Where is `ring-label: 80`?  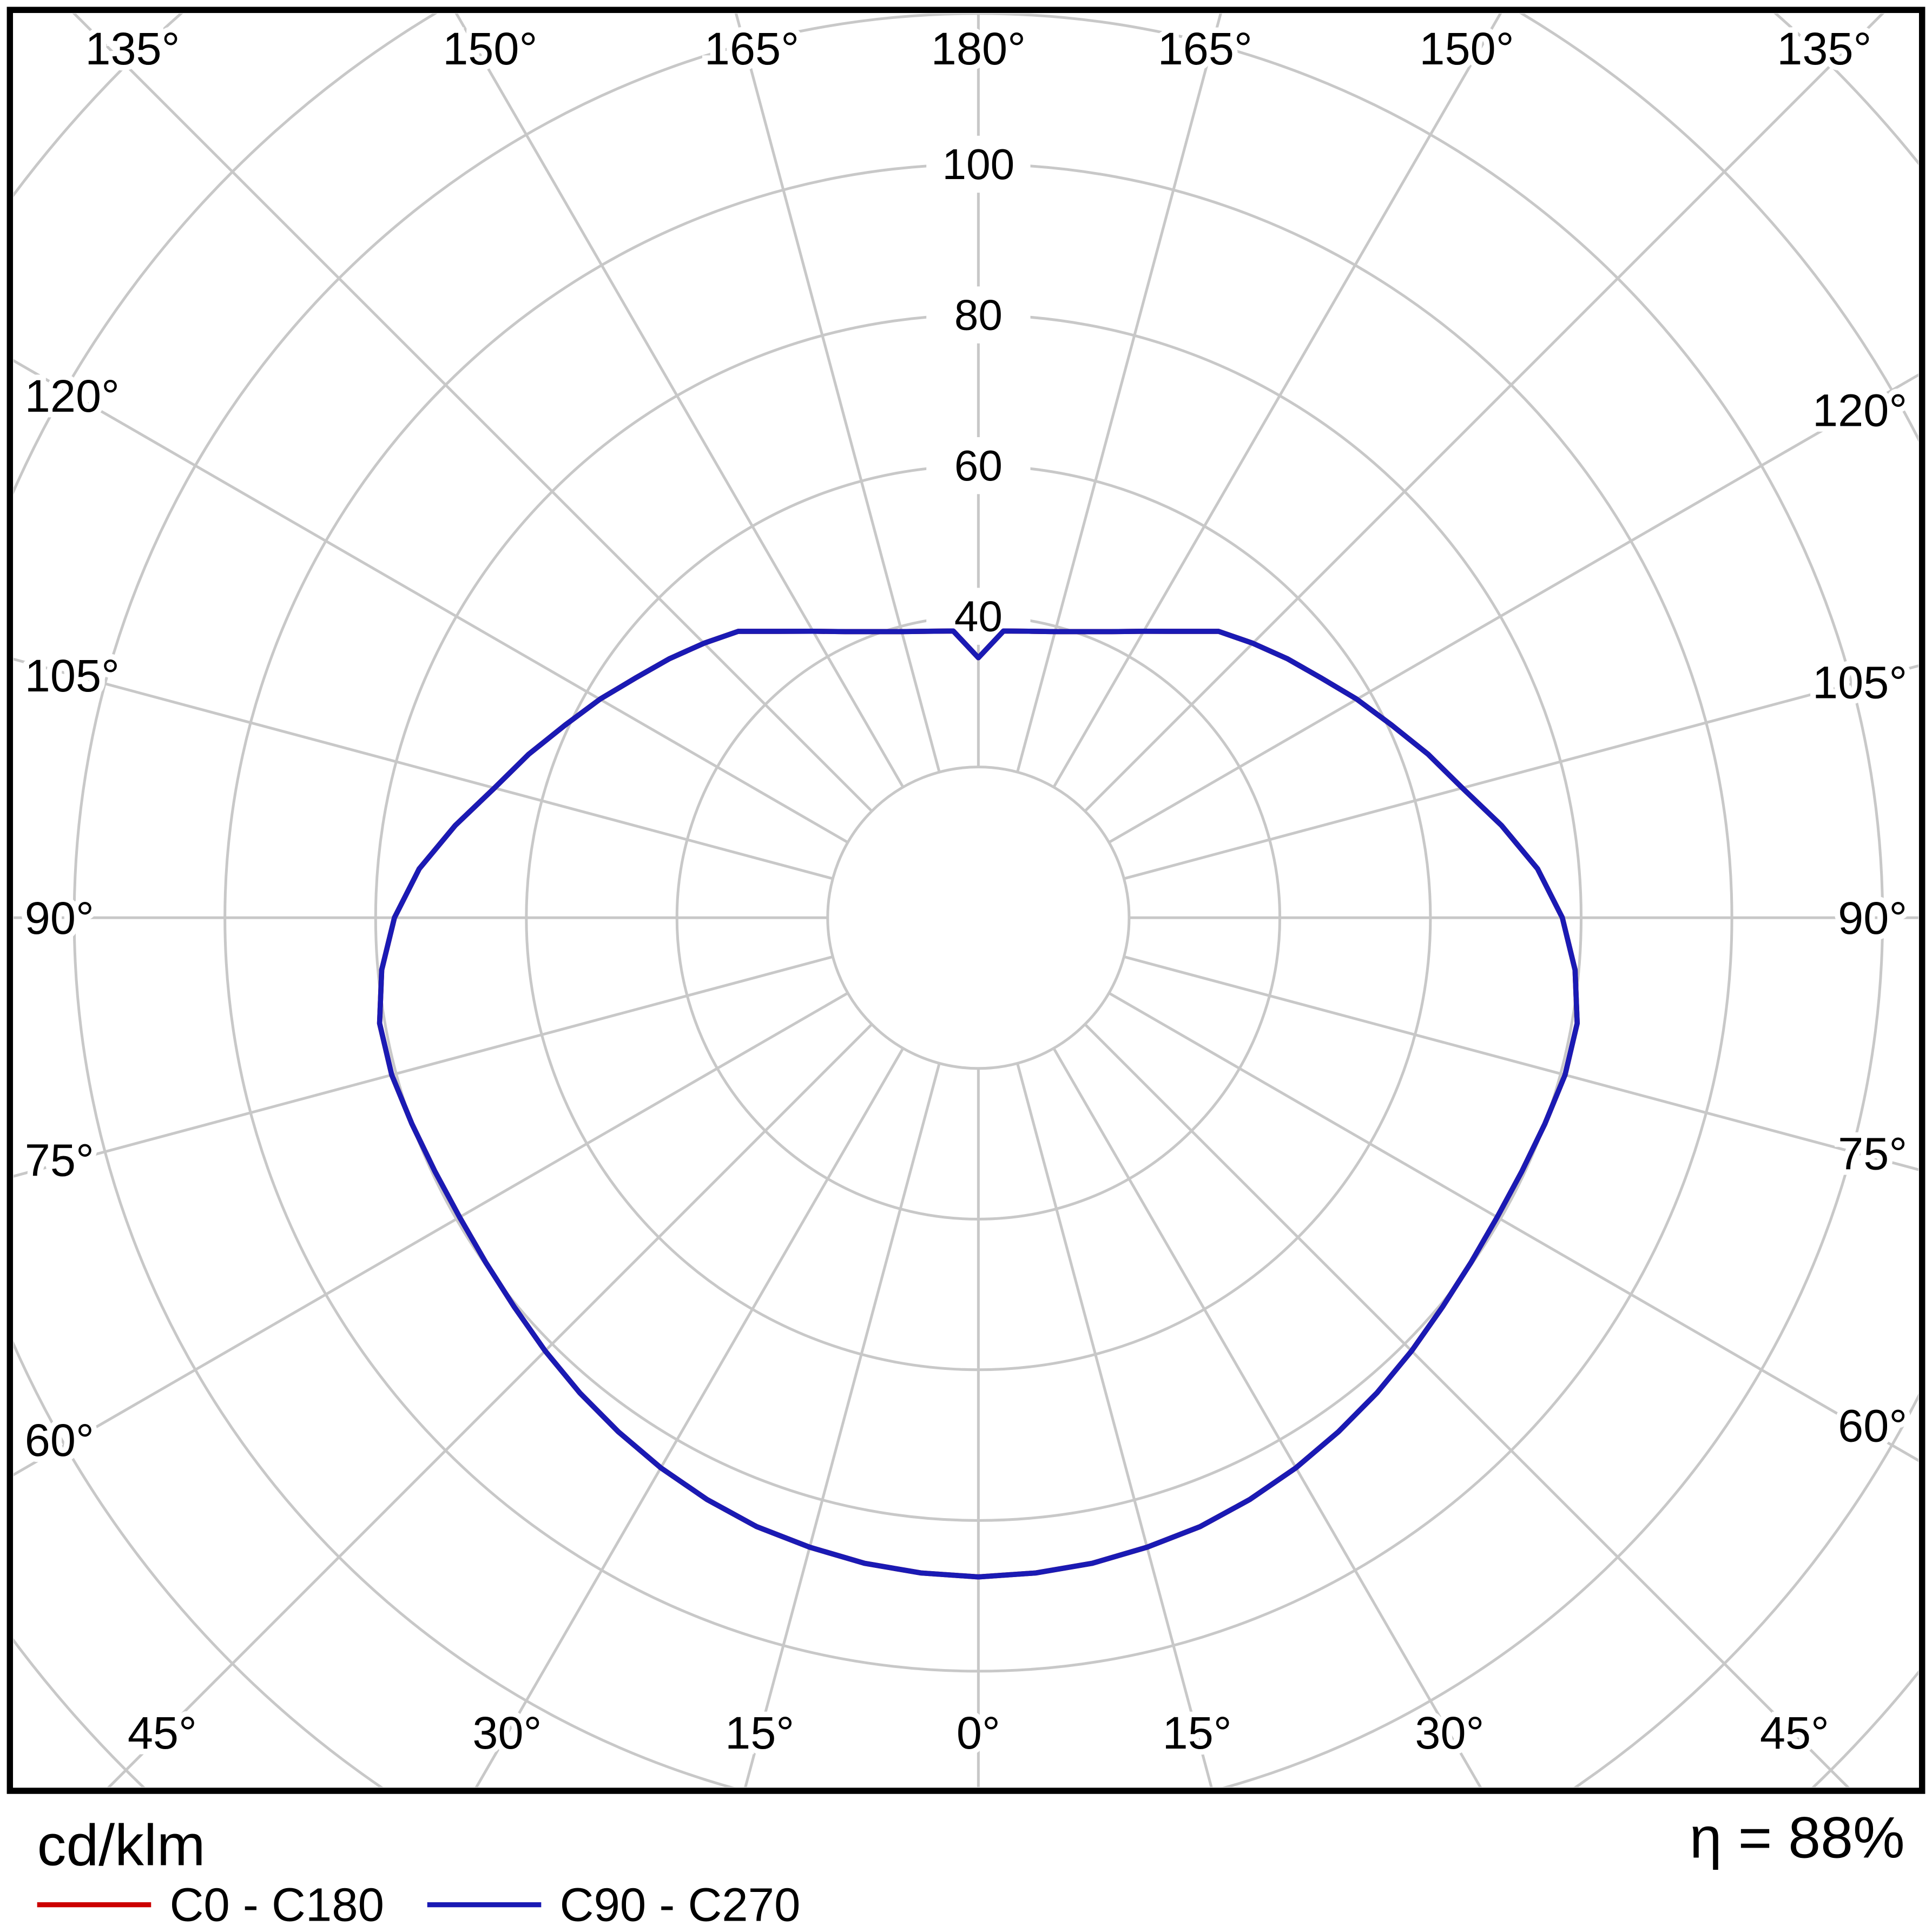
ring-label: 80 is located at coordinates (978, 315).